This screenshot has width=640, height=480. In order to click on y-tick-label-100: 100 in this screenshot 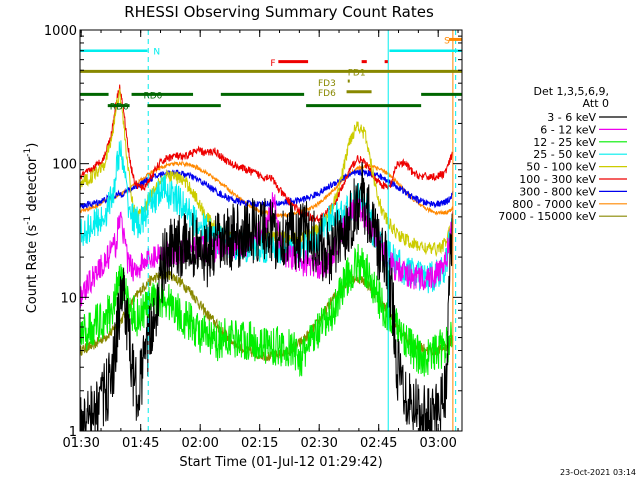, I will do `click(64, 165)`.